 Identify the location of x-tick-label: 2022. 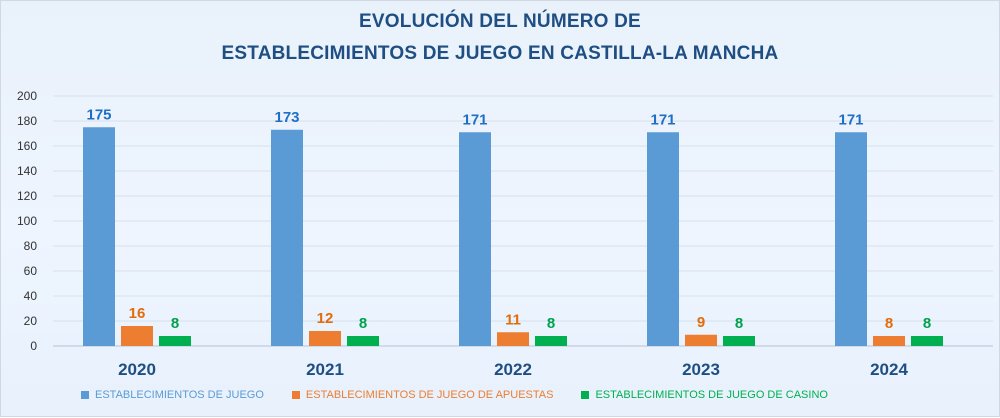
(513, 369).